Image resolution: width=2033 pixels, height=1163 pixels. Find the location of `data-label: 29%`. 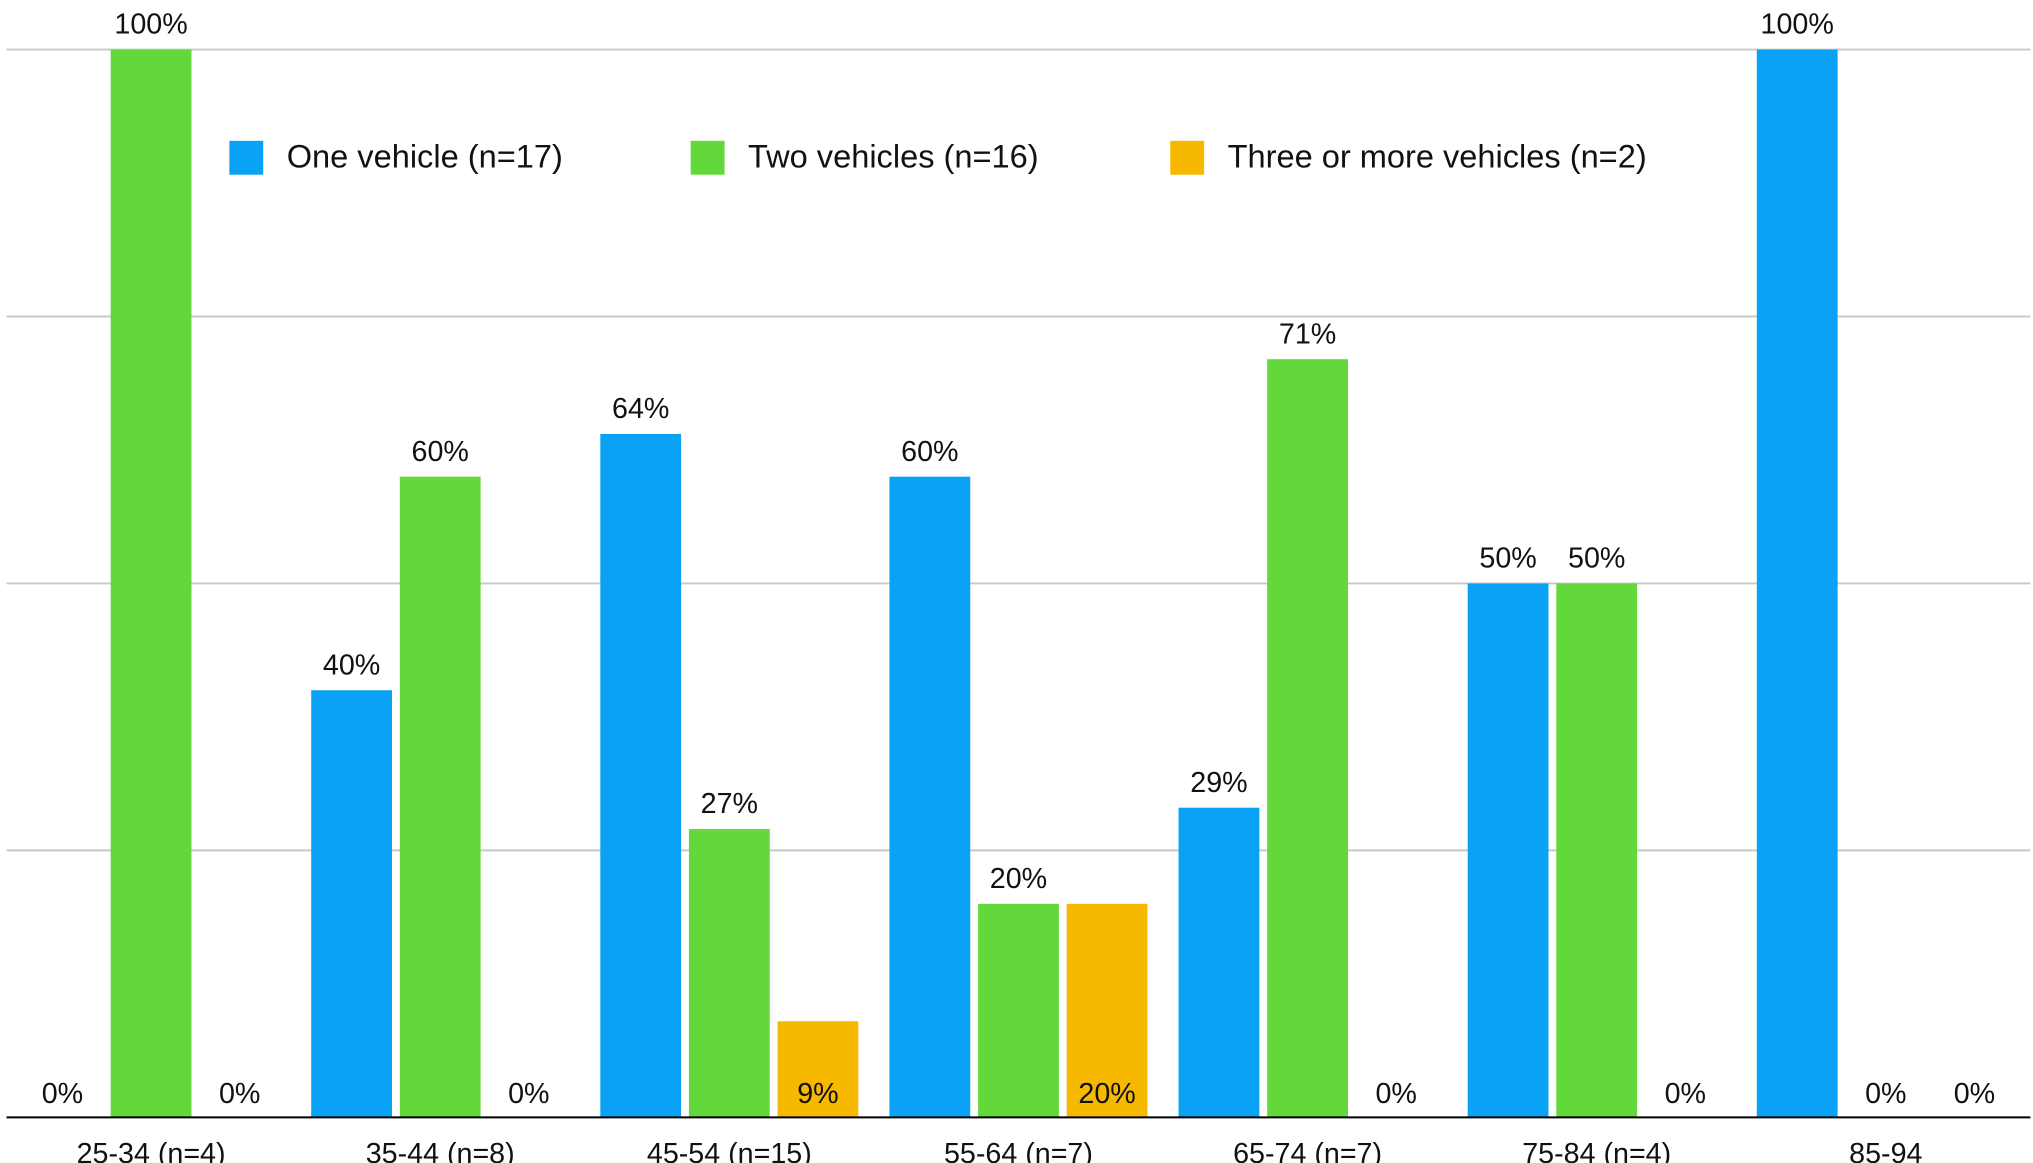

data-label: 29% is located at coordinates (1218, 783).